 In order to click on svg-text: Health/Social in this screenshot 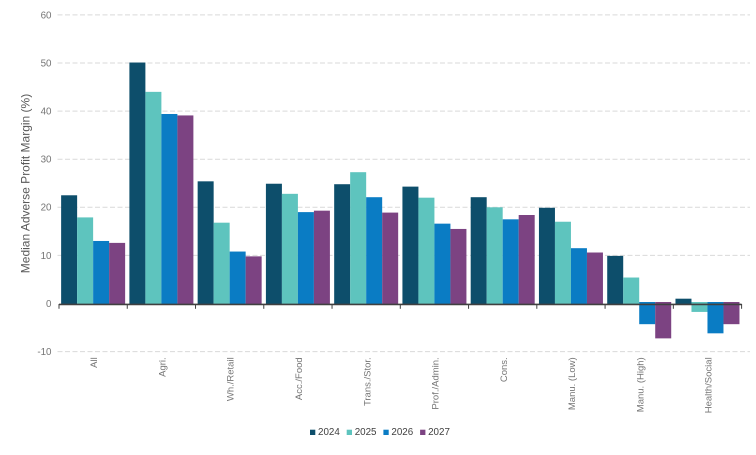, I will do `click(709, 385)`.